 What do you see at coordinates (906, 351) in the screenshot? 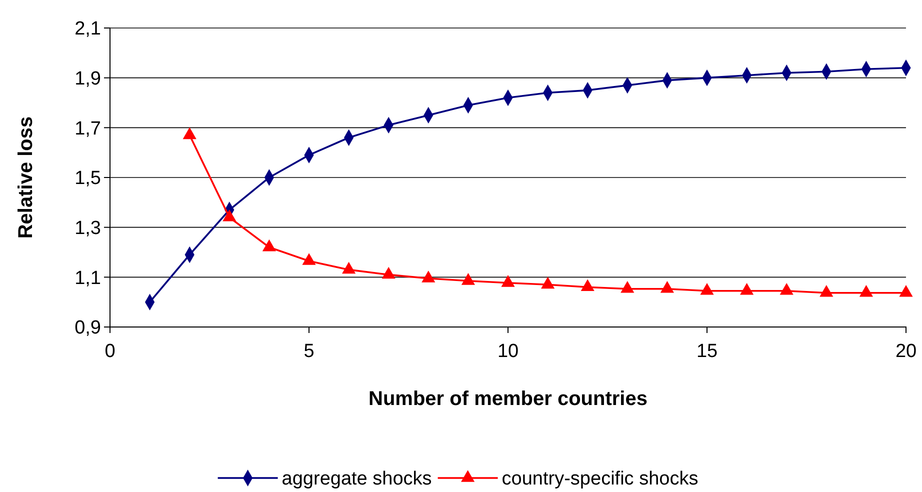
I see `x-tick-label: 20` at bounding box center [906, 351].